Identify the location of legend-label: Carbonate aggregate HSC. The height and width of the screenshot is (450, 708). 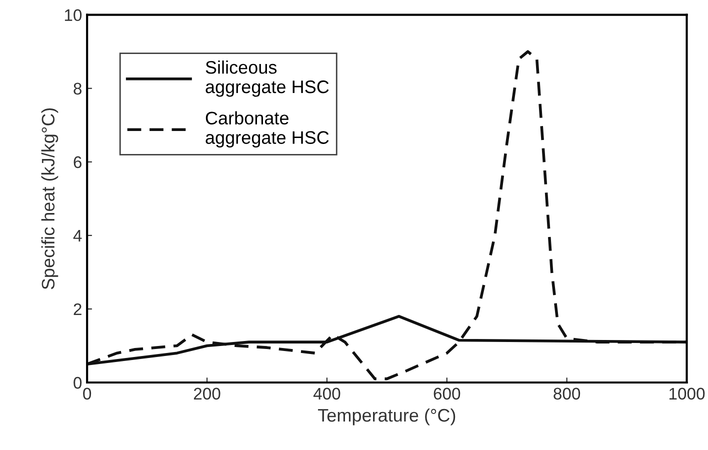
(267, 129).